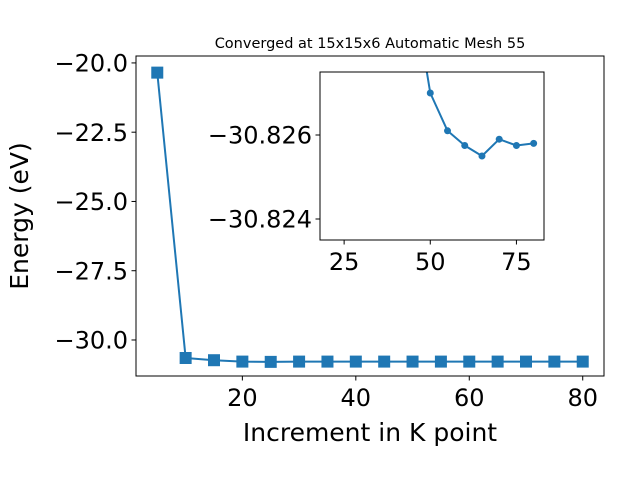  I want to click on y-tick-label: −25.0, so click(91, 202).